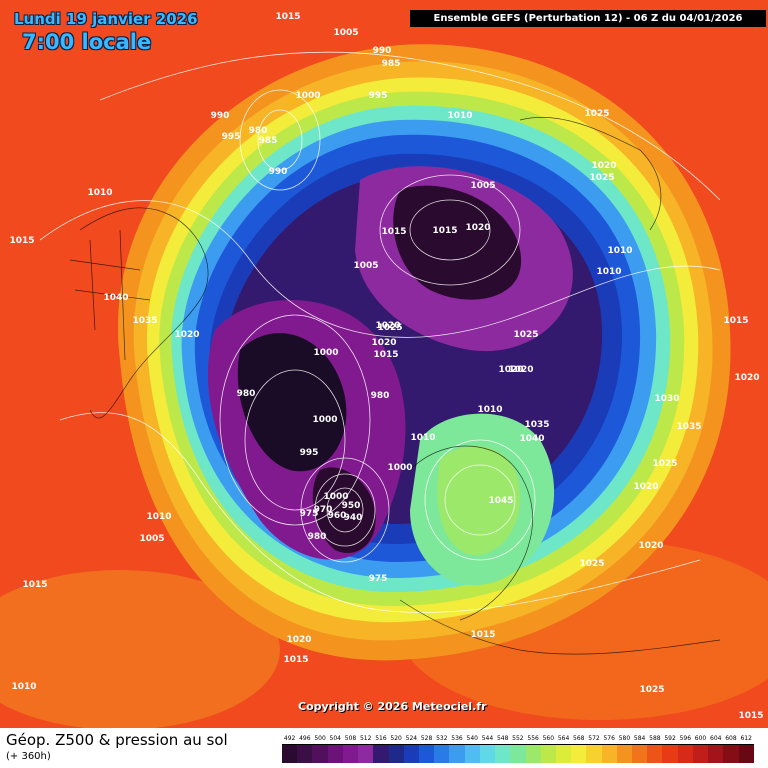  What do you see at coordinates (594, 738) in the screenshot?
I see `scale-value: 572` at bounding box center [594, 738].